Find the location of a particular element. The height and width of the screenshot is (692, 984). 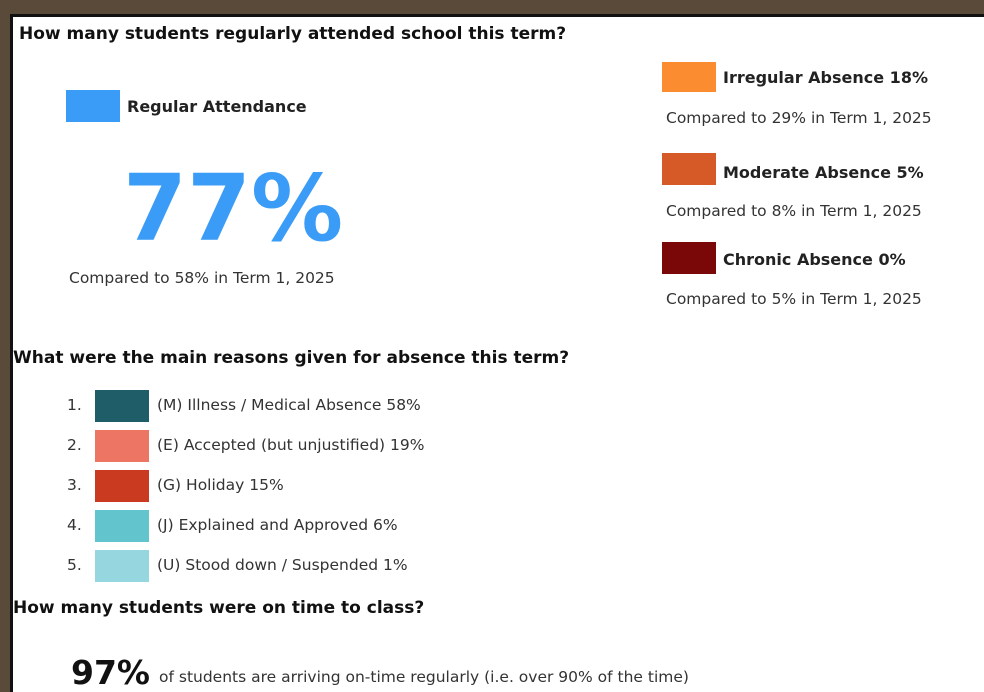

comparison: Compared to 5% in Term 1, 2025 is located at coordinates (794, 299).